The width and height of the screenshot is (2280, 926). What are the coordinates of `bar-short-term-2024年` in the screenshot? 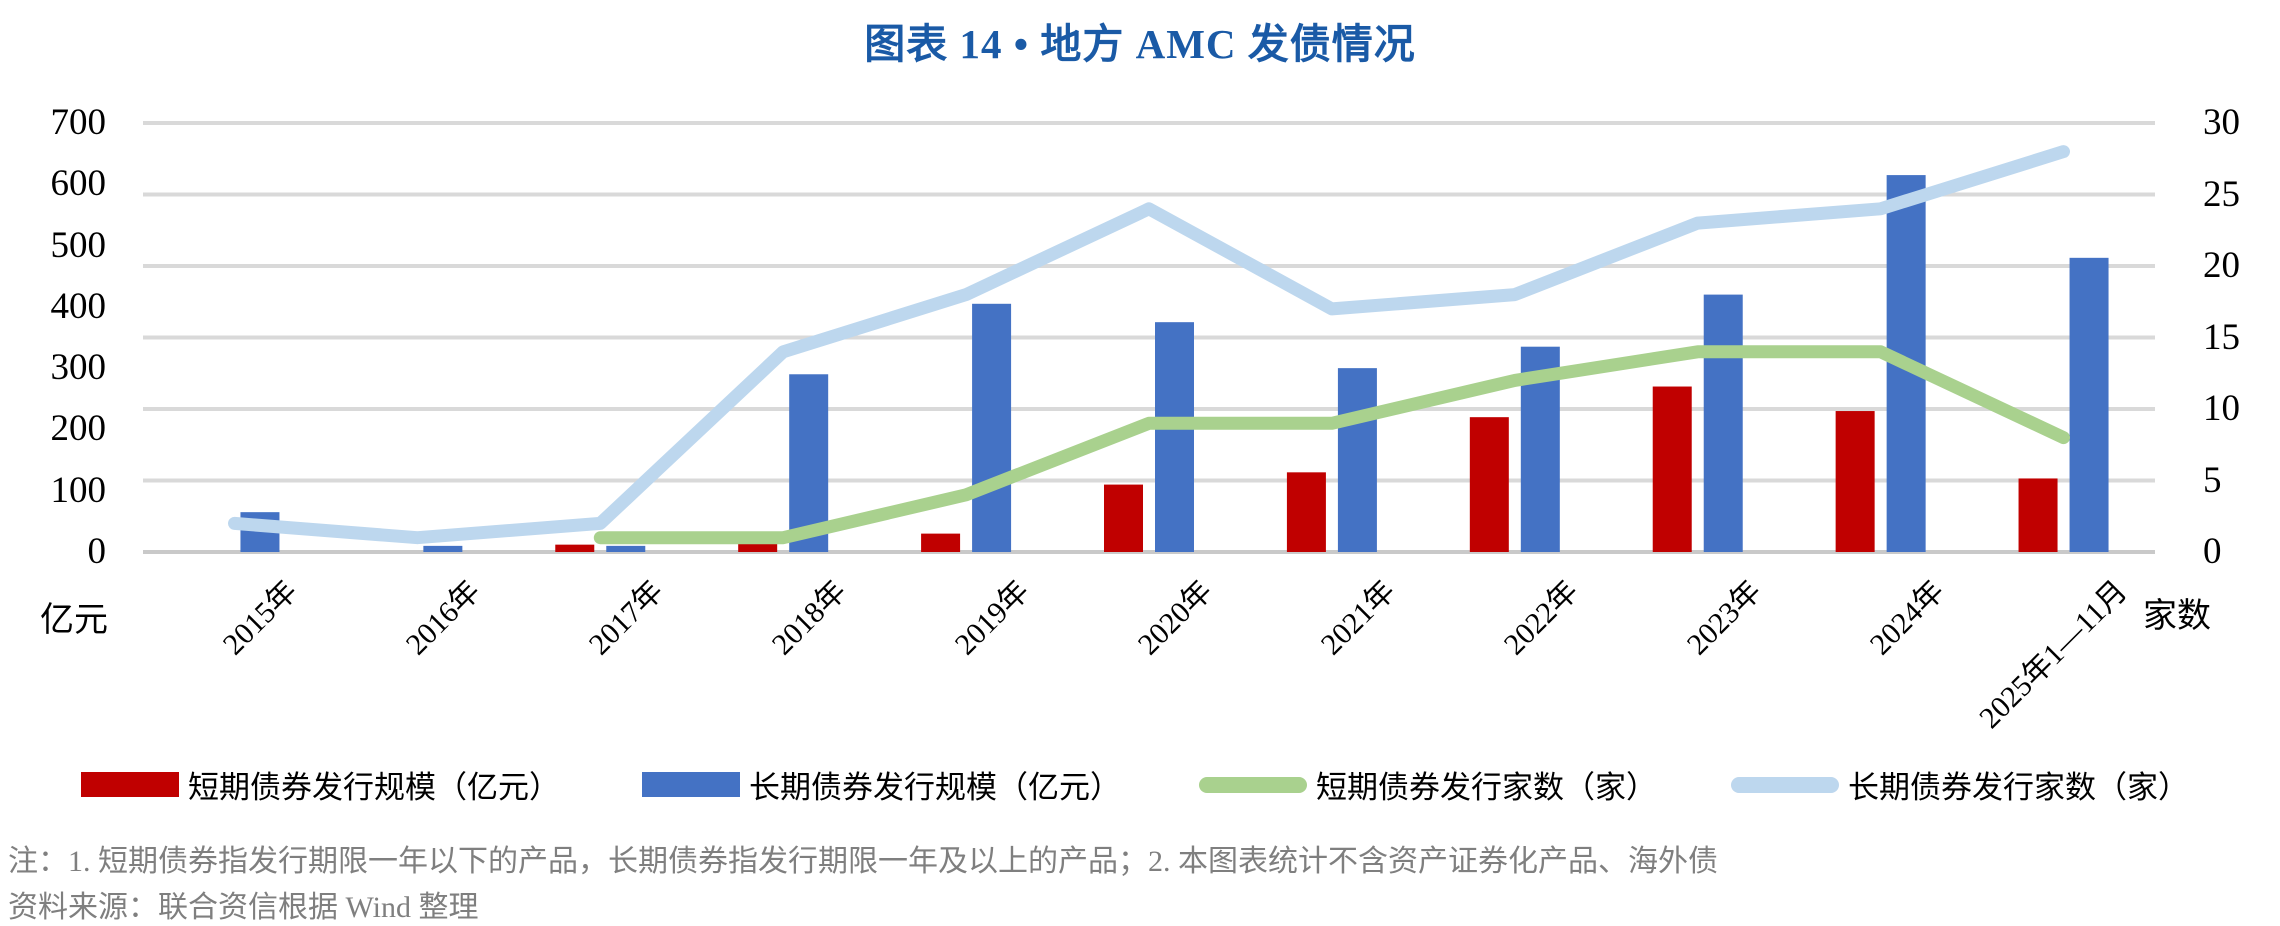 It's located at (1855, 481).